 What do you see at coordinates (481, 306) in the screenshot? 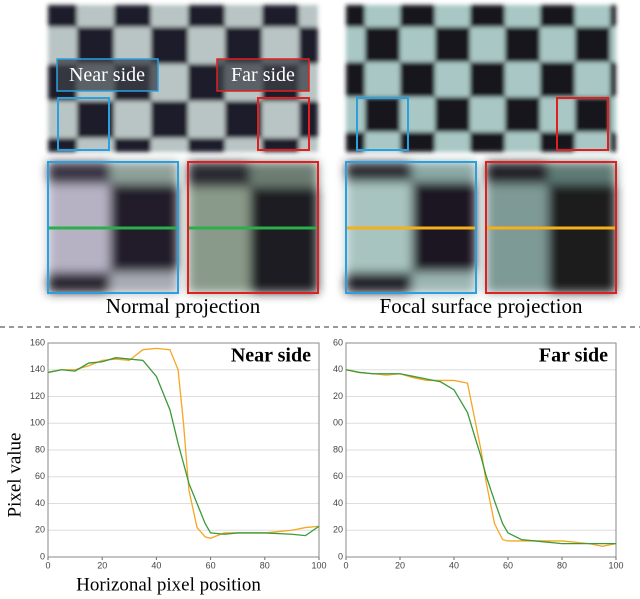
I see `caption: Focal surface projection` at bounding box center [481, 306].